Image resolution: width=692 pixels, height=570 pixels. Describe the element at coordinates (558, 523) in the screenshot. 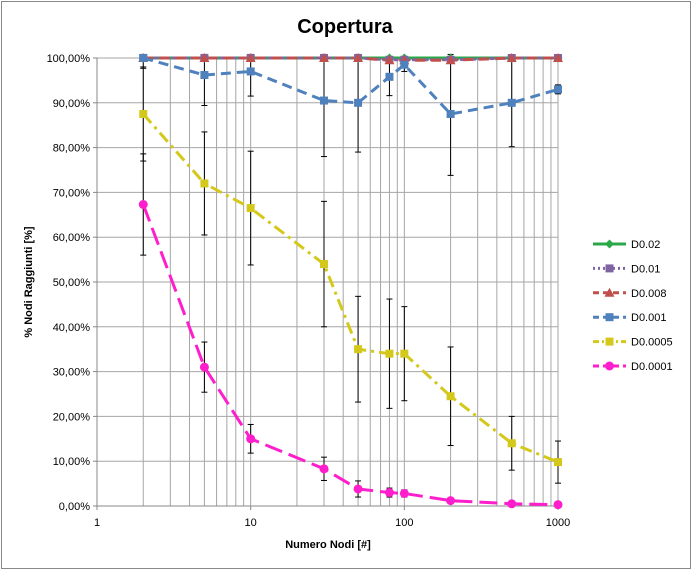

I see `x-tick-label: 1000` at that location.